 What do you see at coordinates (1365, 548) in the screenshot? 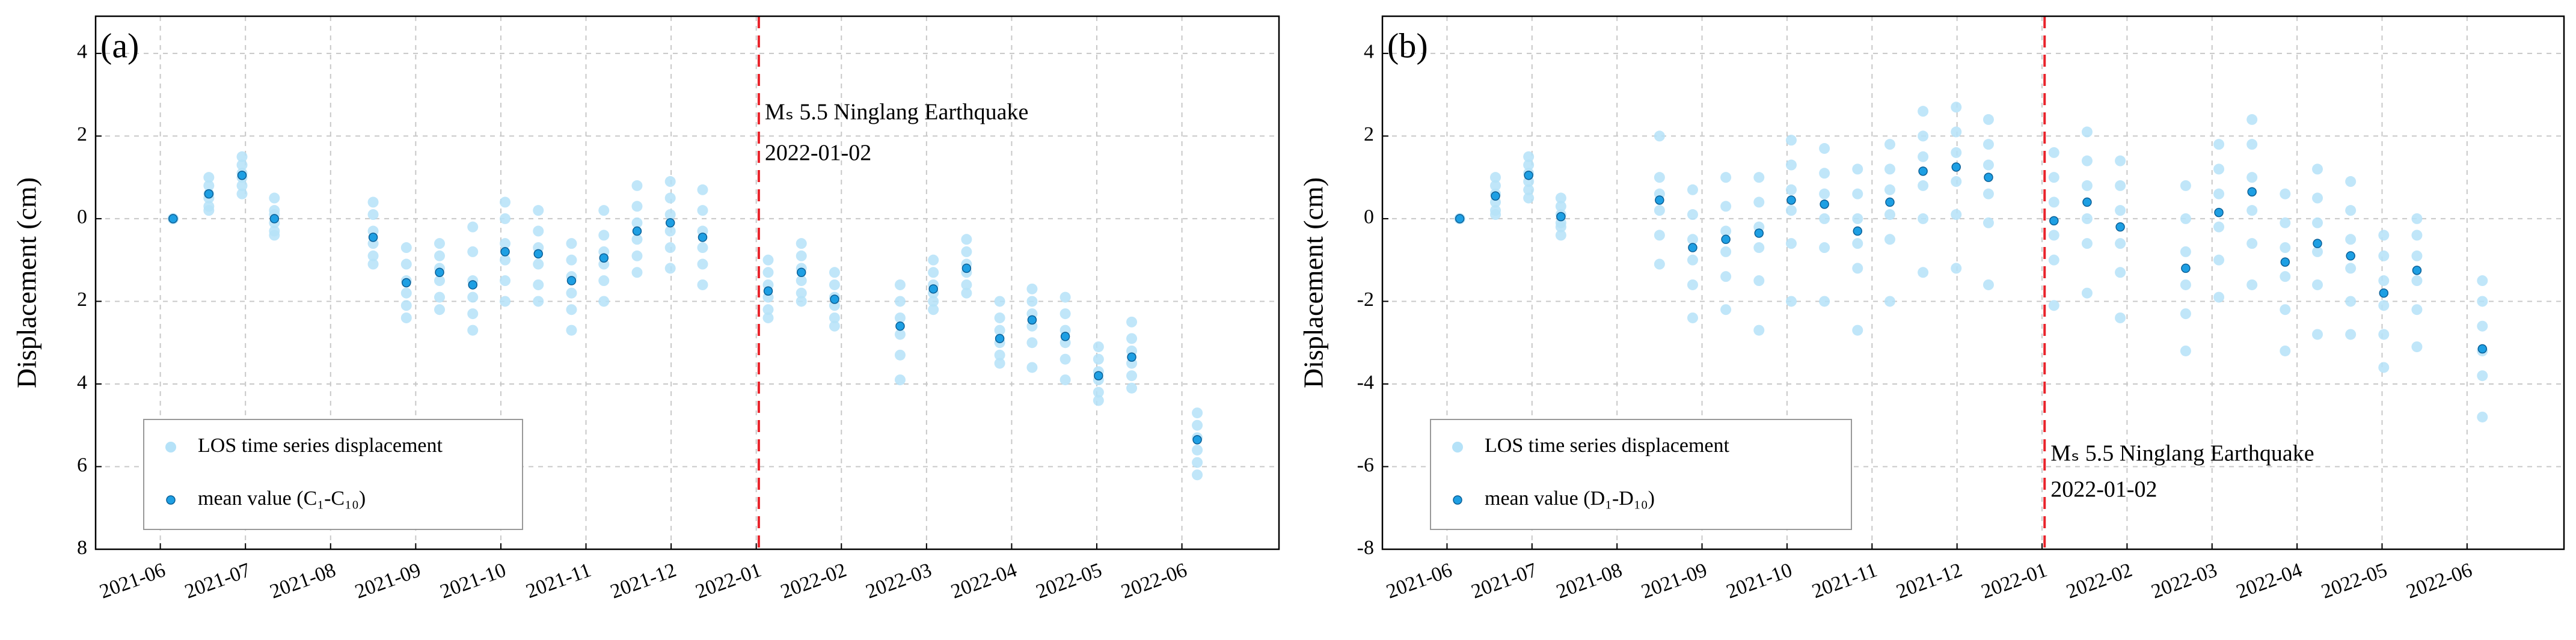
I see `y-tick-label: -8` at bounding box center [1365, 548].